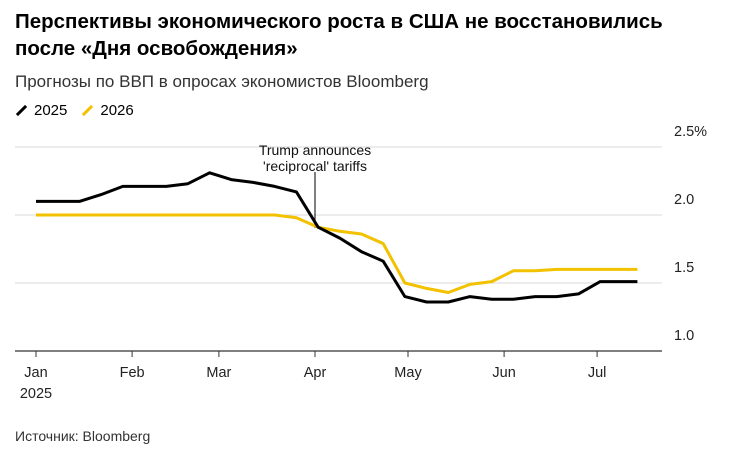 The image size is (730, 460). What do you see at coordinates (597, 373) in the screenshot?
I see `x-tick-label: Jul` at bounding box center [597, 373].